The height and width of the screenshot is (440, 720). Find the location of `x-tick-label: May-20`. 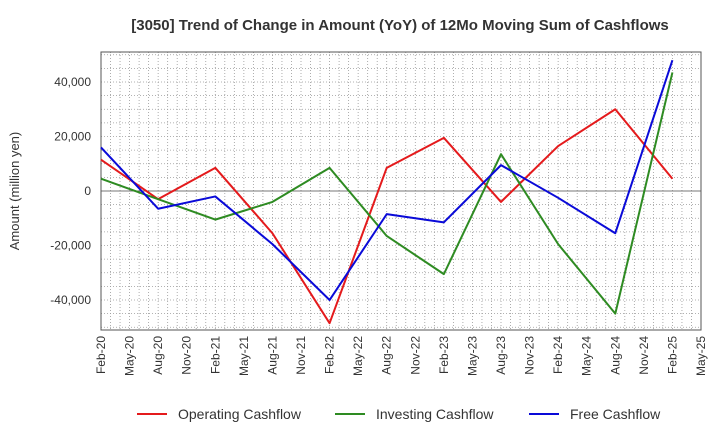

x-tick-label: May-20 is located at coordinates (130, 356).